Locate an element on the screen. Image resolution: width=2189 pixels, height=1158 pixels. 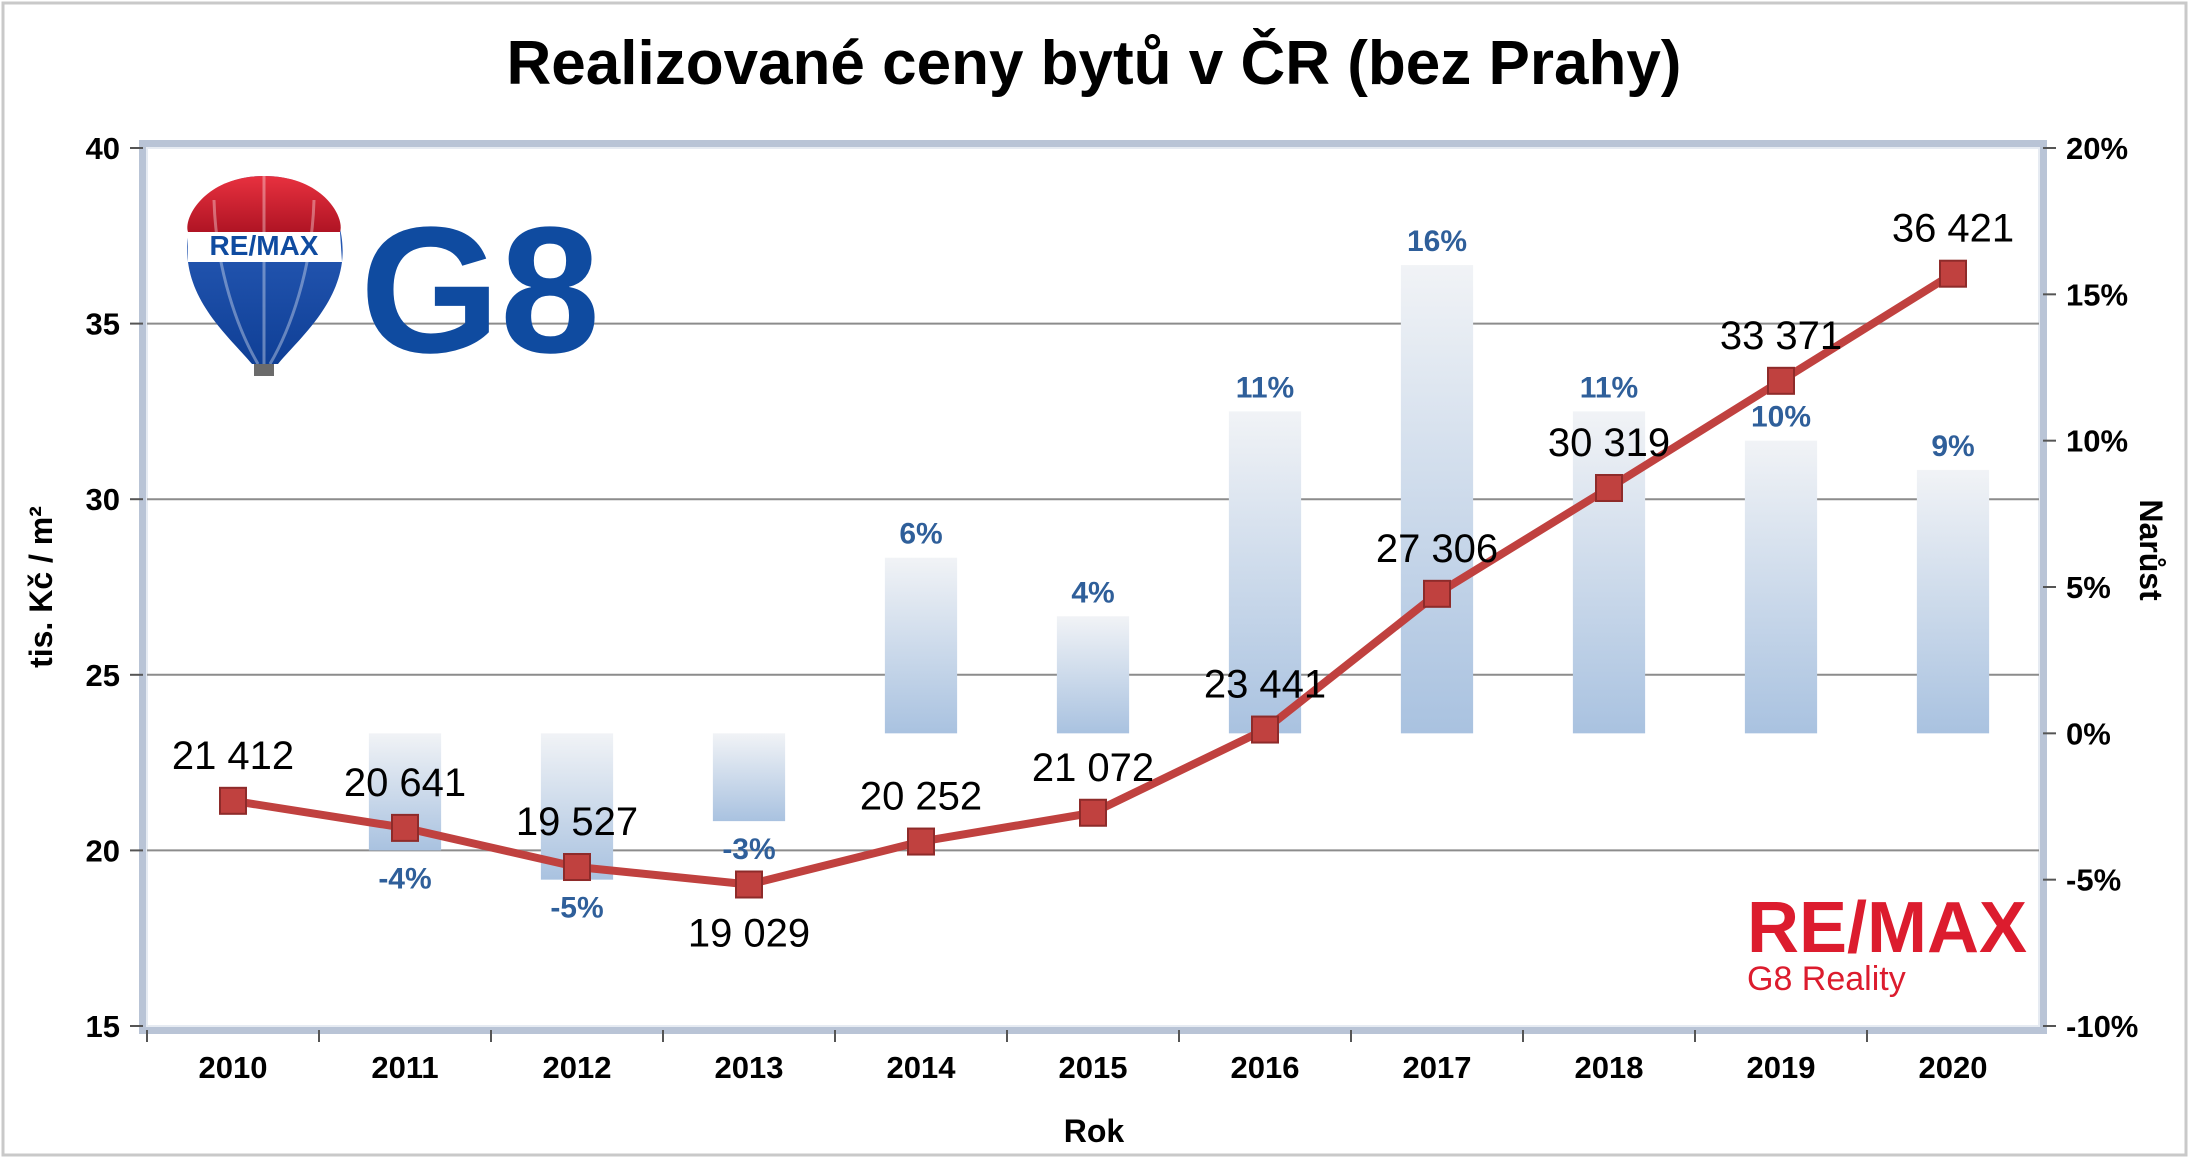
y-tick-label: 15 is located at coordinates (103, 1026).